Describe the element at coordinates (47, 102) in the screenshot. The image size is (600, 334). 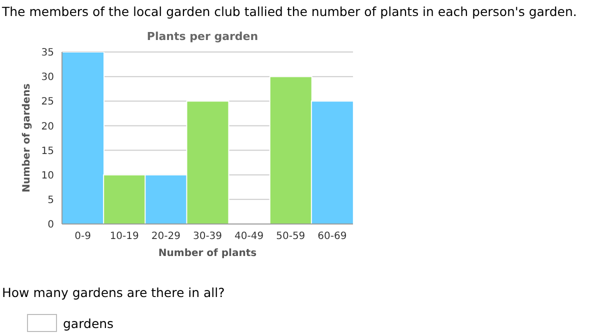
I see `y-tick-label: 25` at that location.